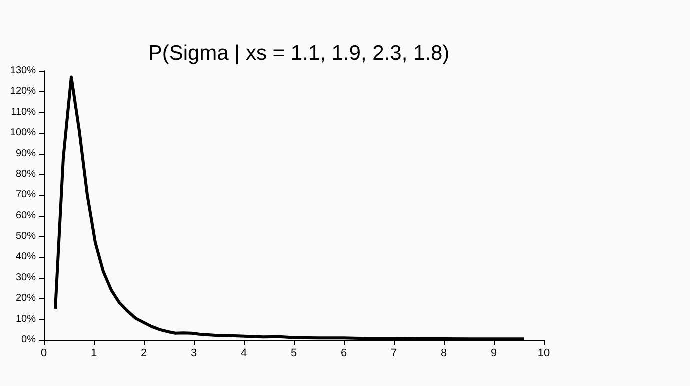  I want to click on x-tick-label: 9, so click(494, 354).